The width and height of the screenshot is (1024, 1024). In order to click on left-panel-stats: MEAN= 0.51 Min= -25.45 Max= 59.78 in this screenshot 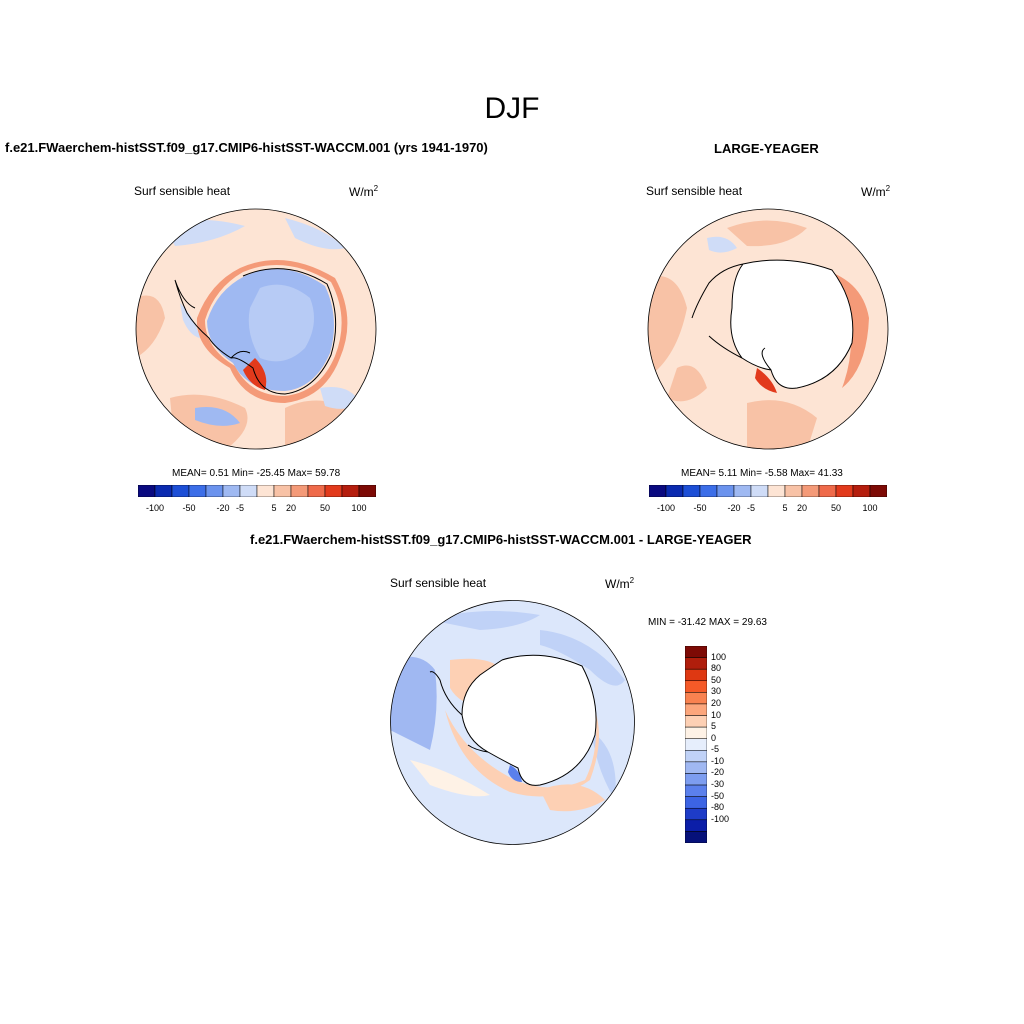, I will do `click(256, 473)`.